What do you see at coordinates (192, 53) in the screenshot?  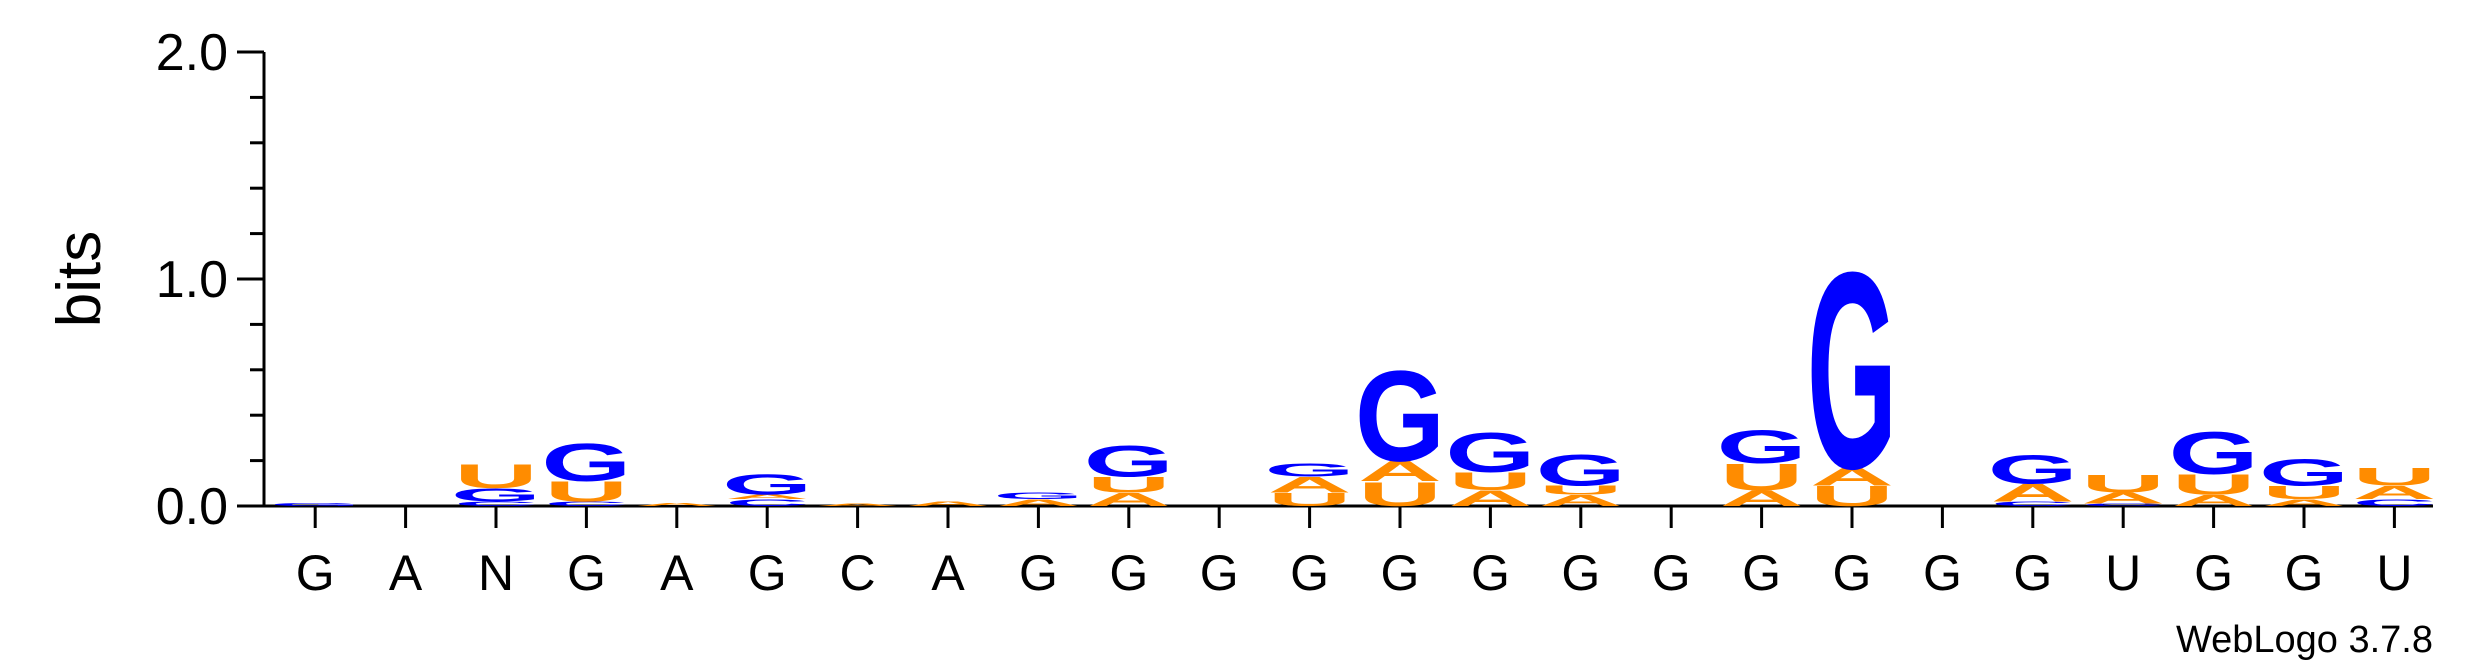 I see `y-tick-label-2: 2.0` at bounding box center [192, 53].